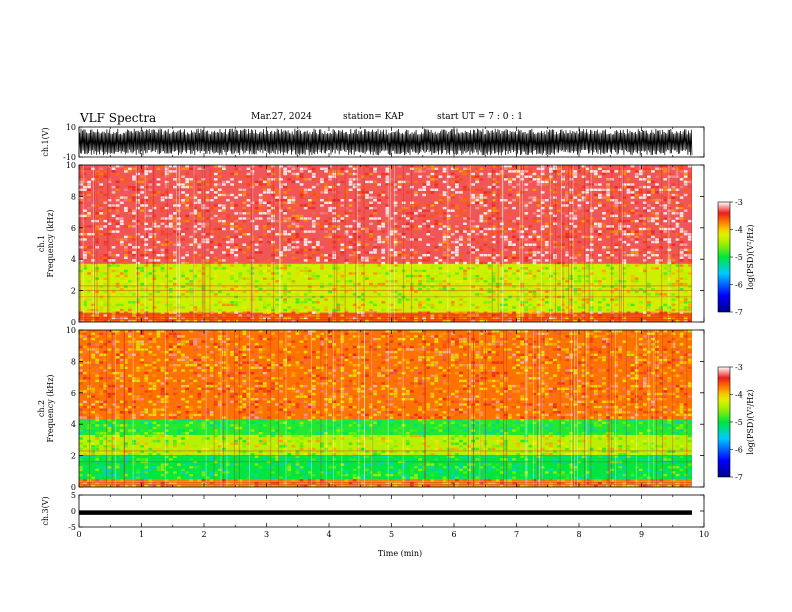  What do you see at coordinates (78, 534) in the screenshot?
I see `xtick-0: 0` at bounding box center [78, 534].